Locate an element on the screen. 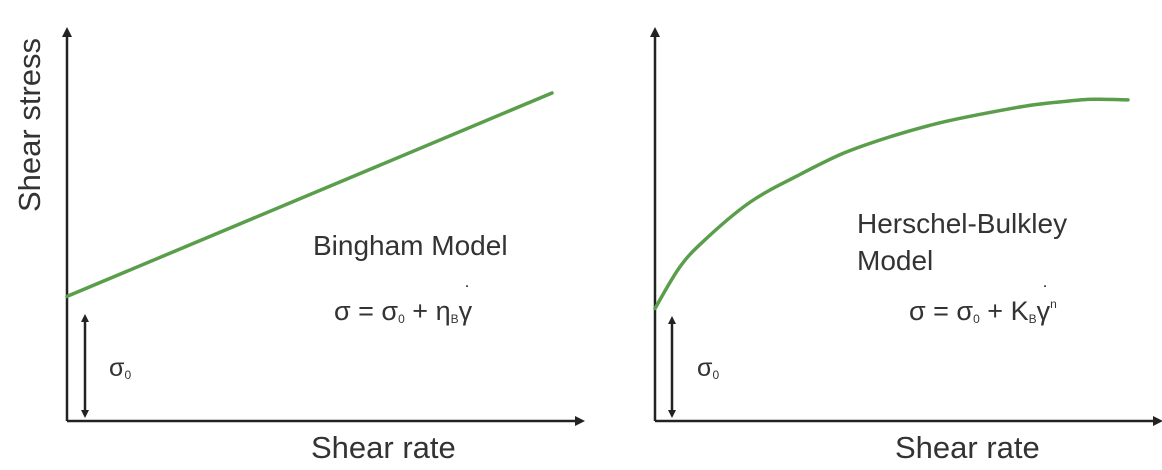 Image resolution: width=1162 pixels, height=470 pixels. bingham-model-label: Bingham Model is located at coordinates (410, 245).